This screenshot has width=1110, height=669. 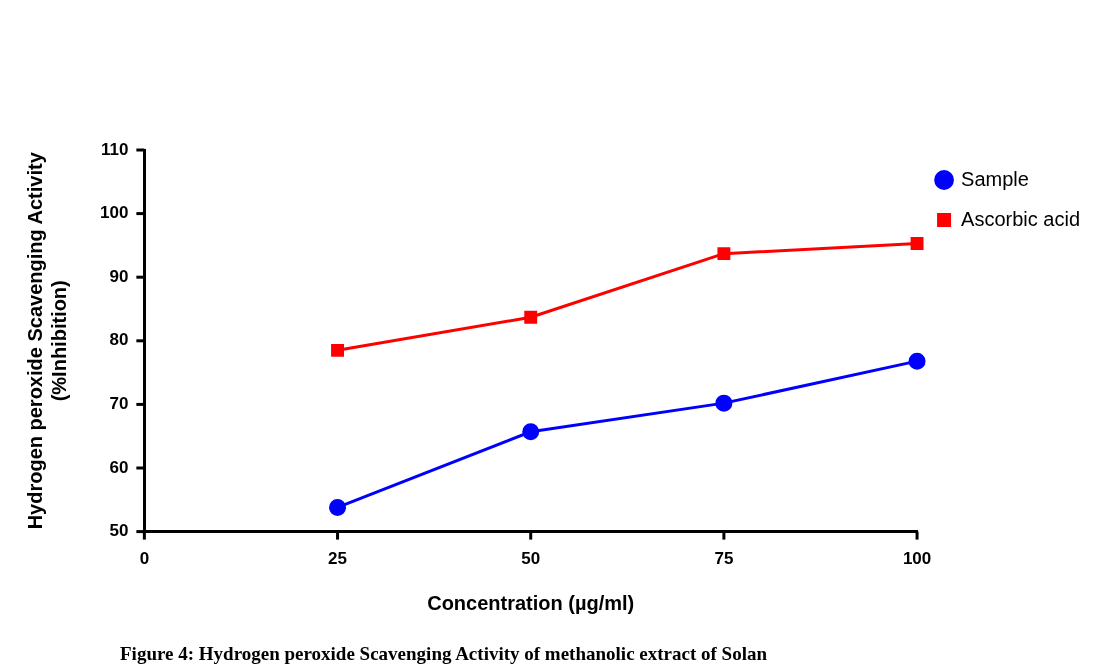 I want to click on x-tick-label: 25, so click(x=337, y=559).